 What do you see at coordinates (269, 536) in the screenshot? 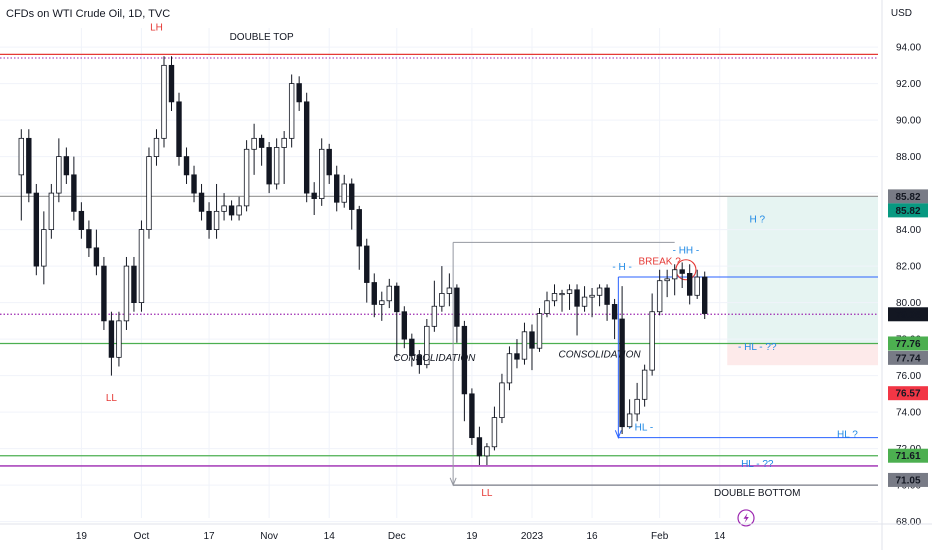
I see `x-tick-label: Nov` at bounding box center [269, 536].